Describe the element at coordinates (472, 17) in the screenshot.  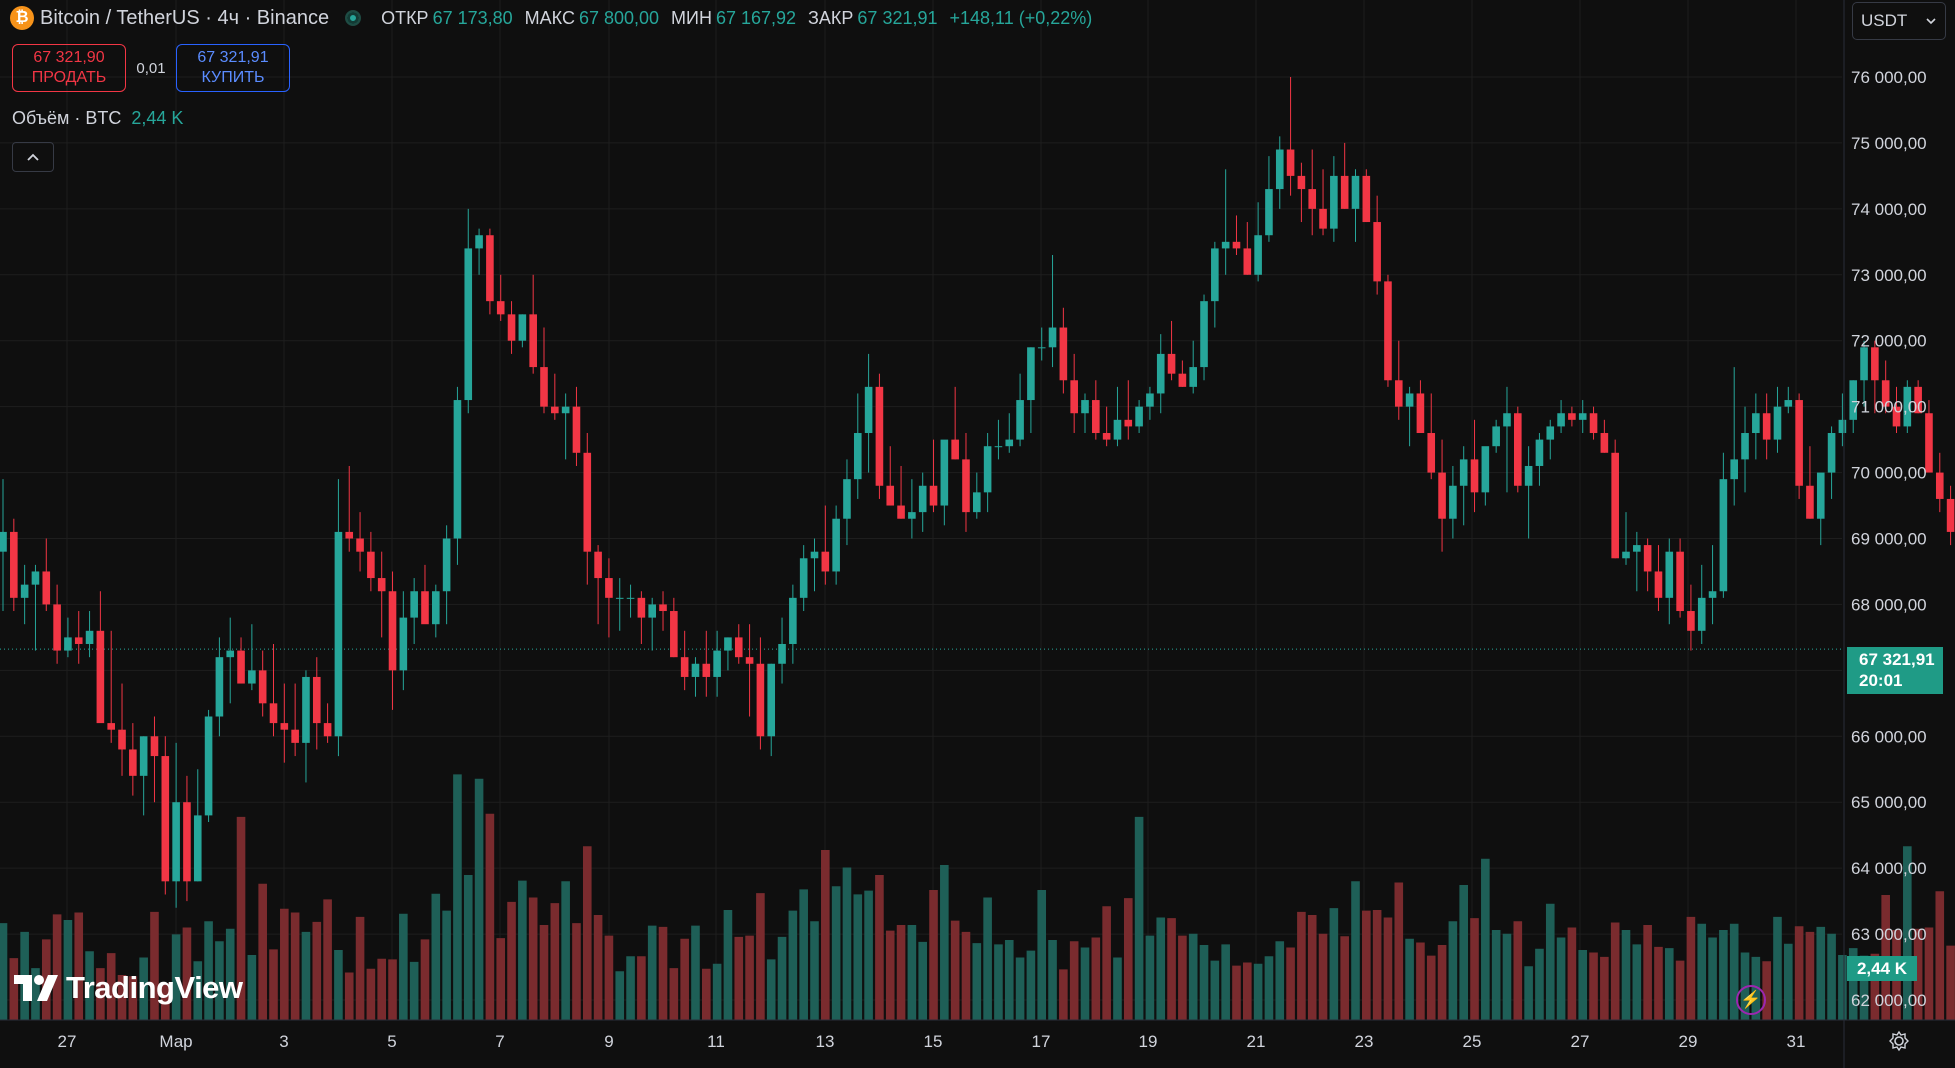
I see `open-value: 67 173,80` at that location.